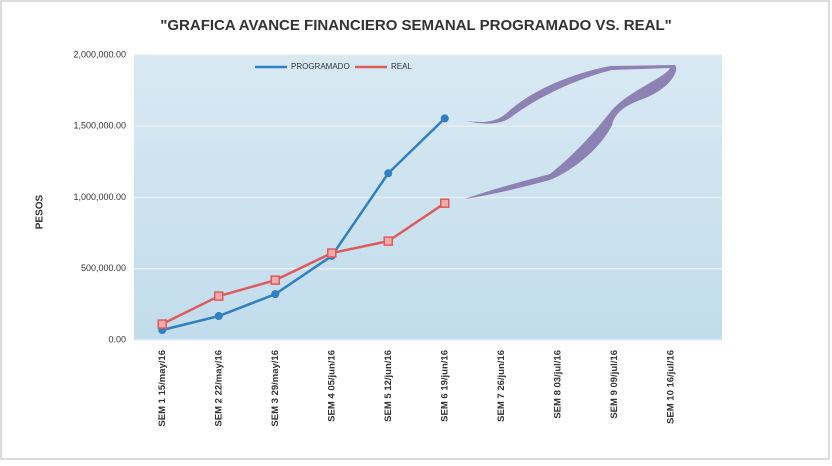 This screenshot has width=832, height=466. I want to click on legend-label: PROGRAMADO, so click(320, 66).